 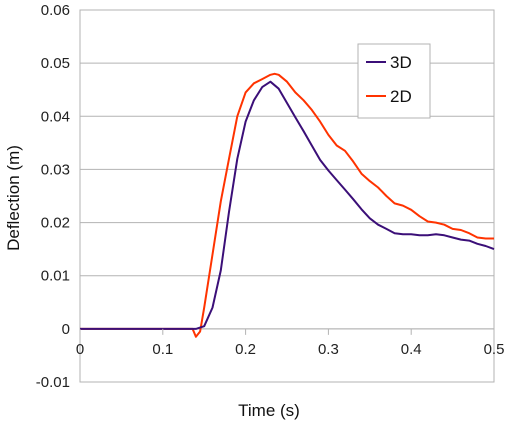 What do you see at coordinates (411, 349) in the screenshot?
I see `x-tick-label: 0.4` at bounding box center [411, 349].